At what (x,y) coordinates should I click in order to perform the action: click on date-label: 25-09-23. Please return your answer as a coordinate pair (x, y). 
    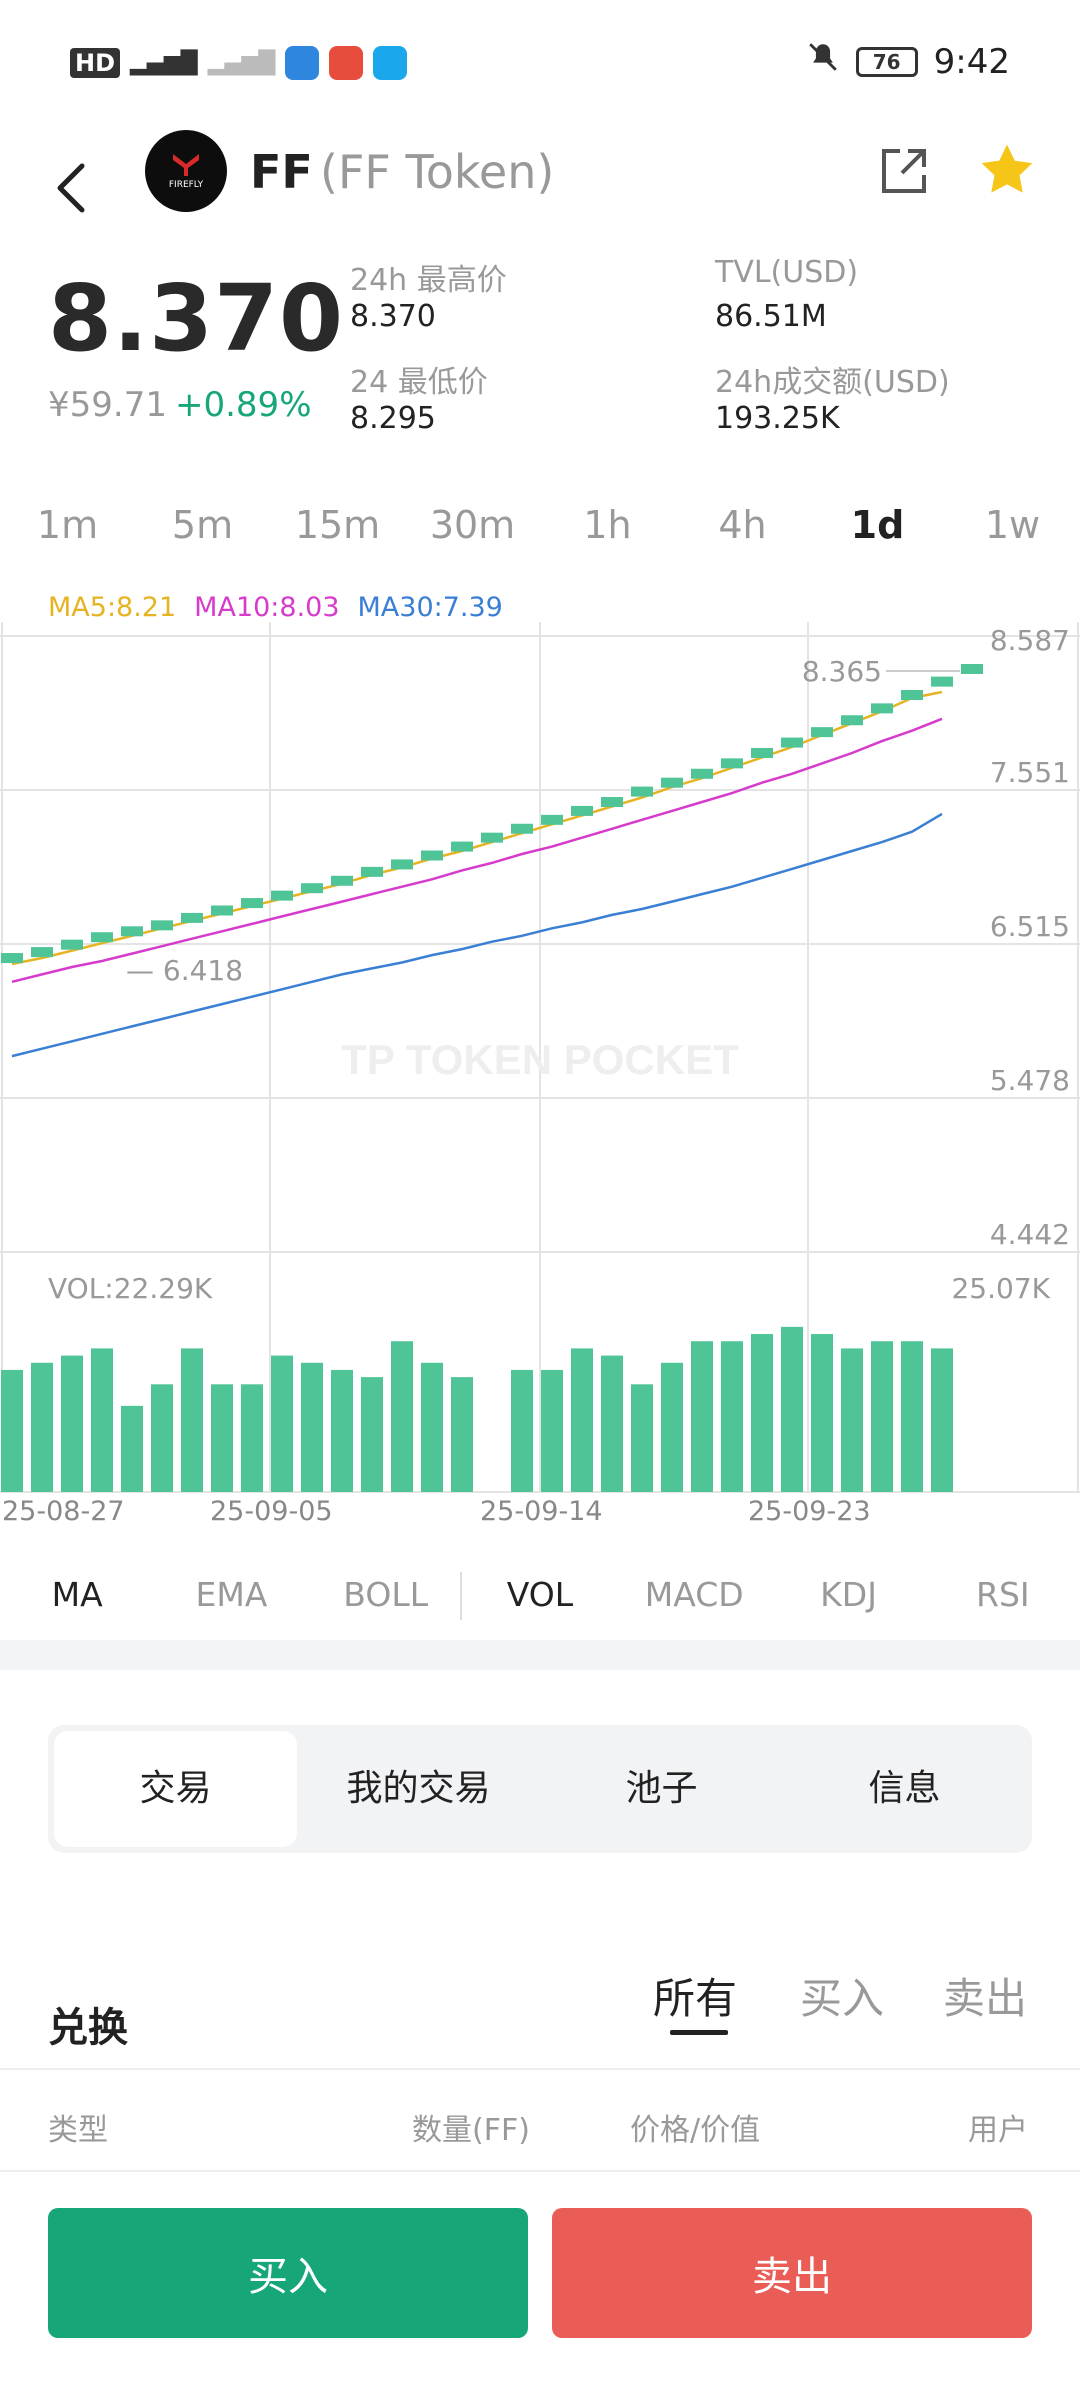
    Looking at the image, I should click on (809, 1509).